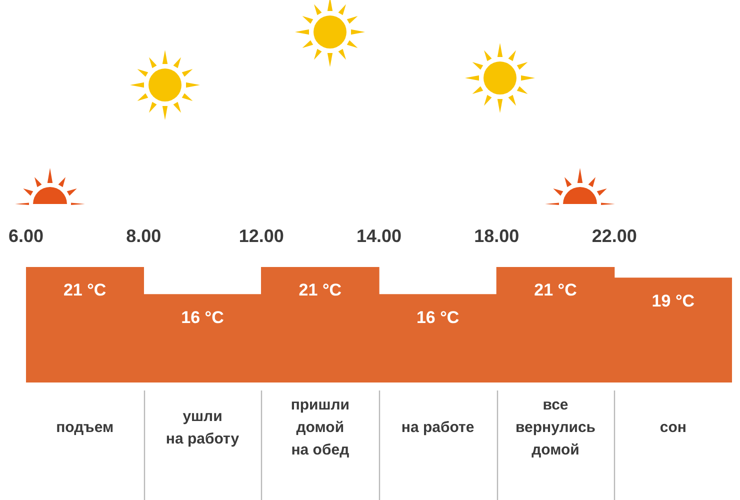 The height and width of the screenshot is (500, 740). I want to click on text: 22.00, so click(614, 236).